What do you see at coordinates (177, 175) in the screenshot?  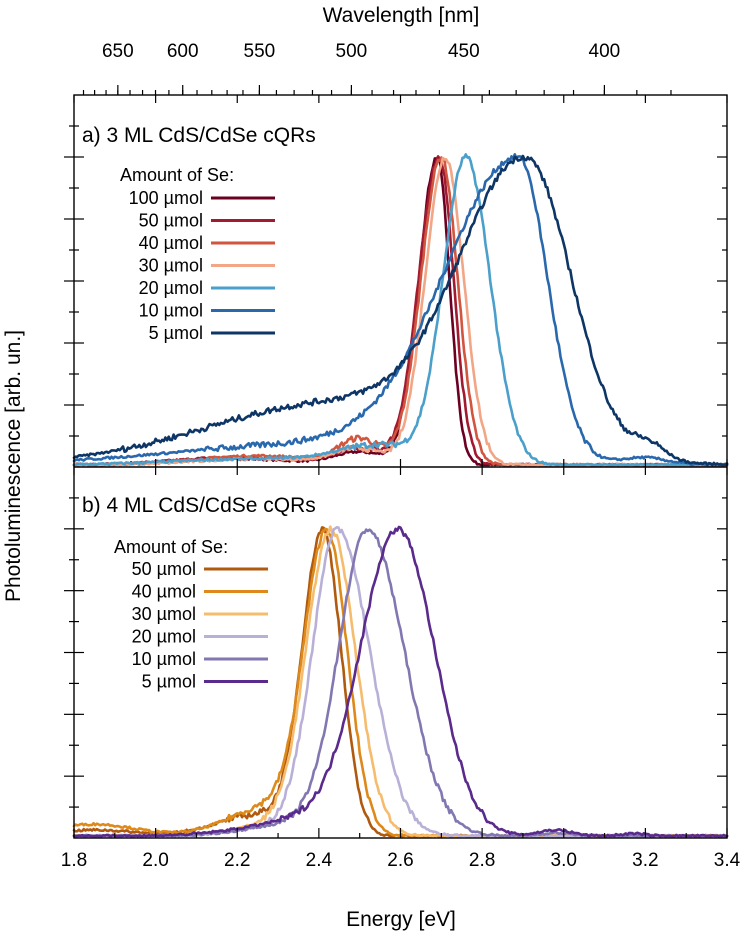 I see `legend-a-title: Amount of Se:` at bounding box center [177, 175].